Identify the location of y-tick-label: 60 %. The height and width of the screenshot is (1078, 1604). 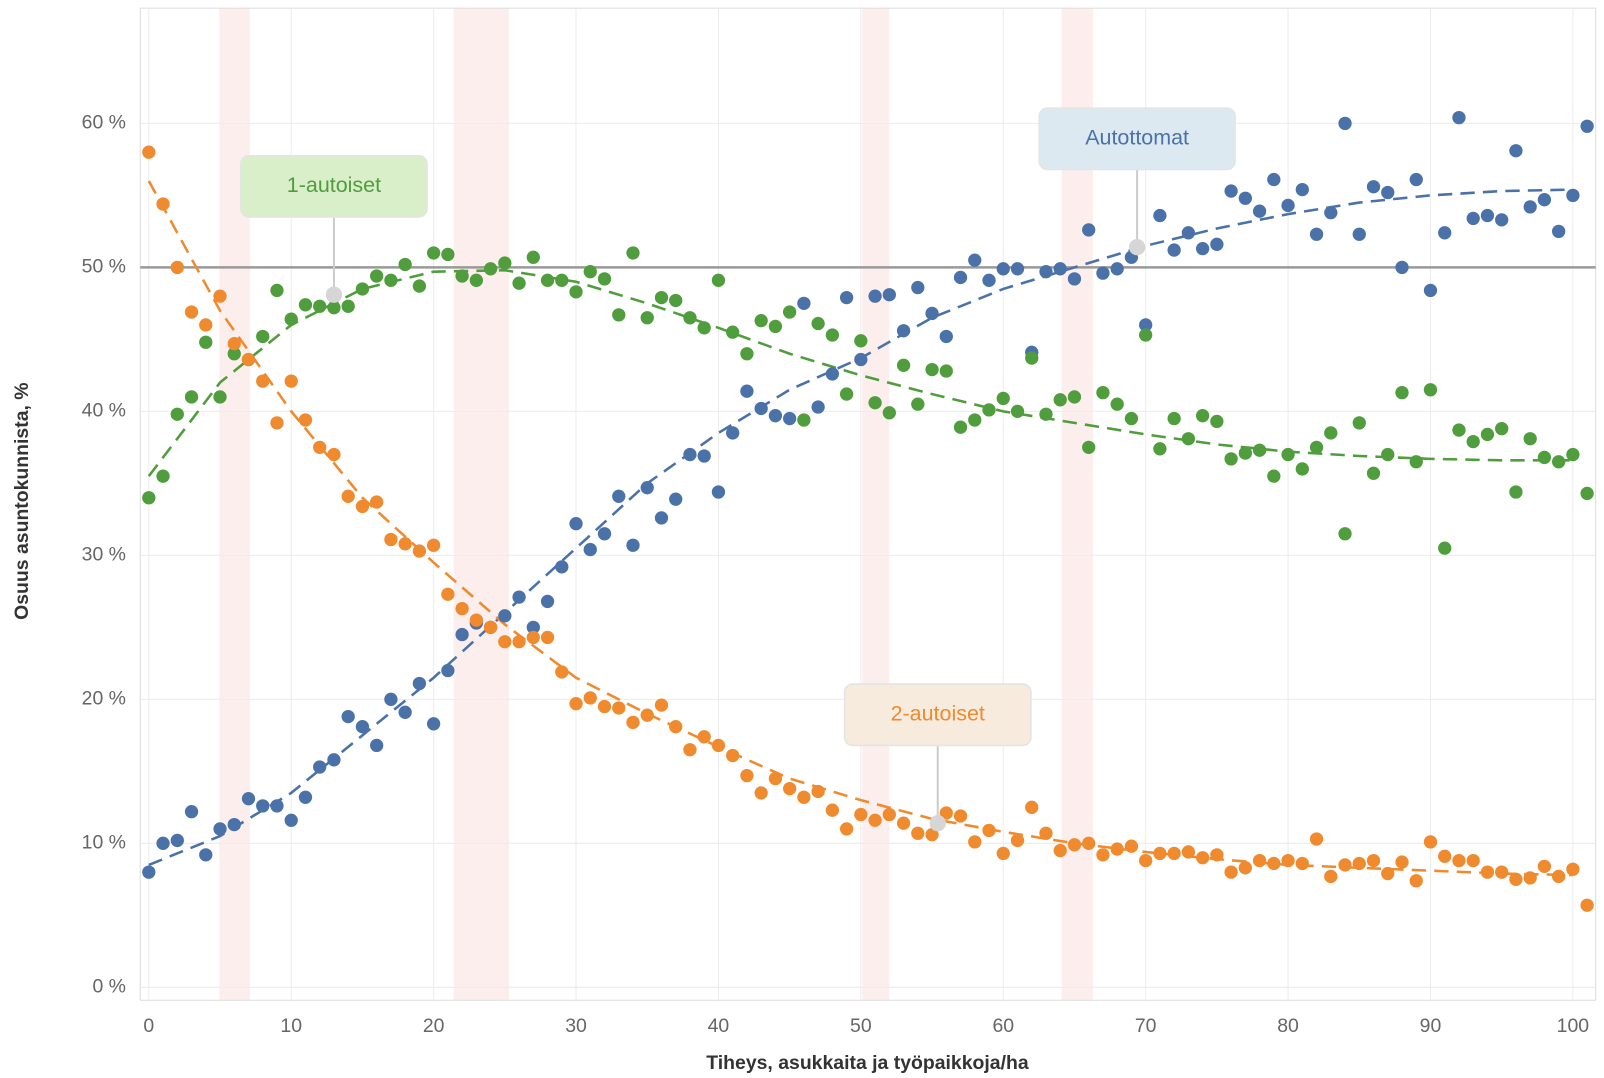
(104, 122).